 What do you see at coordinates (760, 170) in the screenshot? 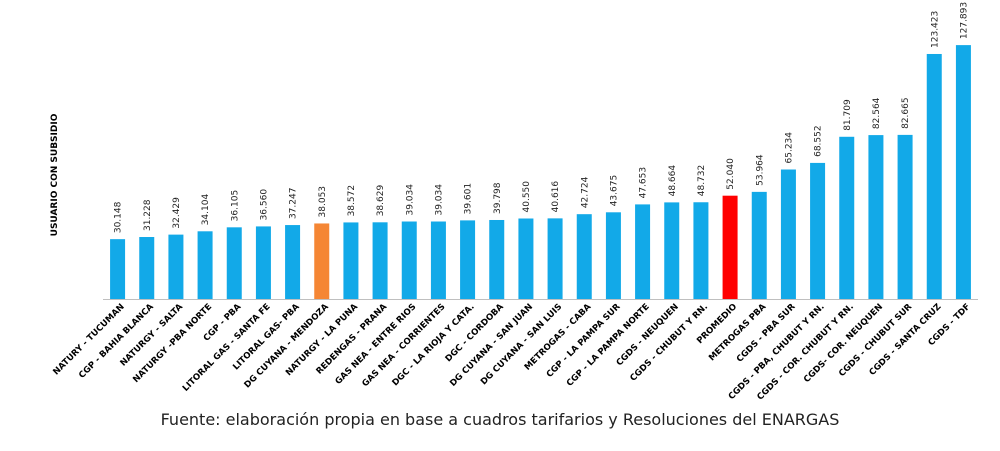
I see `data-label-22: 53.964` at bounding box center [760, 170].